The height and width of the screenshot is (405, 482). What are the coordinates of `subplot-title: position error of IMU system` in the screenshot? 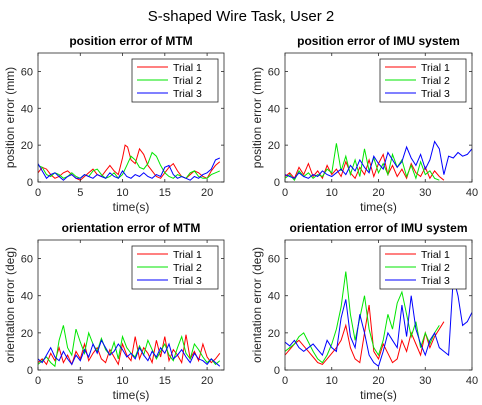 It's located at (378, 41).